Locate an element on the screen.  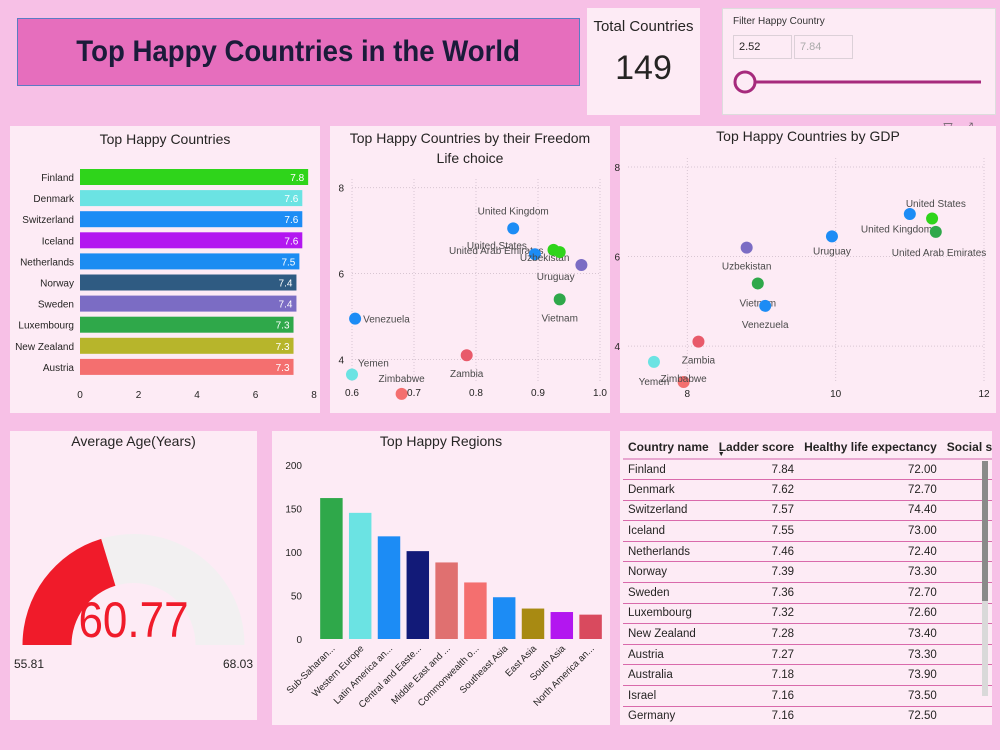
table-cell: 0.95 is located at coordinates (966, 470).